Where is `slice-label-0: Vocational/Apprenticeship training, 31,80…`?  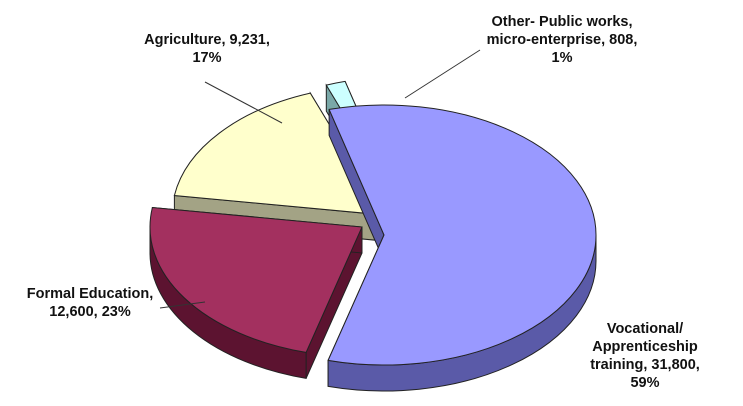
slice-label-0: Vocational/Apprenticeship training, 31,80… is located at coordinates (645, 356).